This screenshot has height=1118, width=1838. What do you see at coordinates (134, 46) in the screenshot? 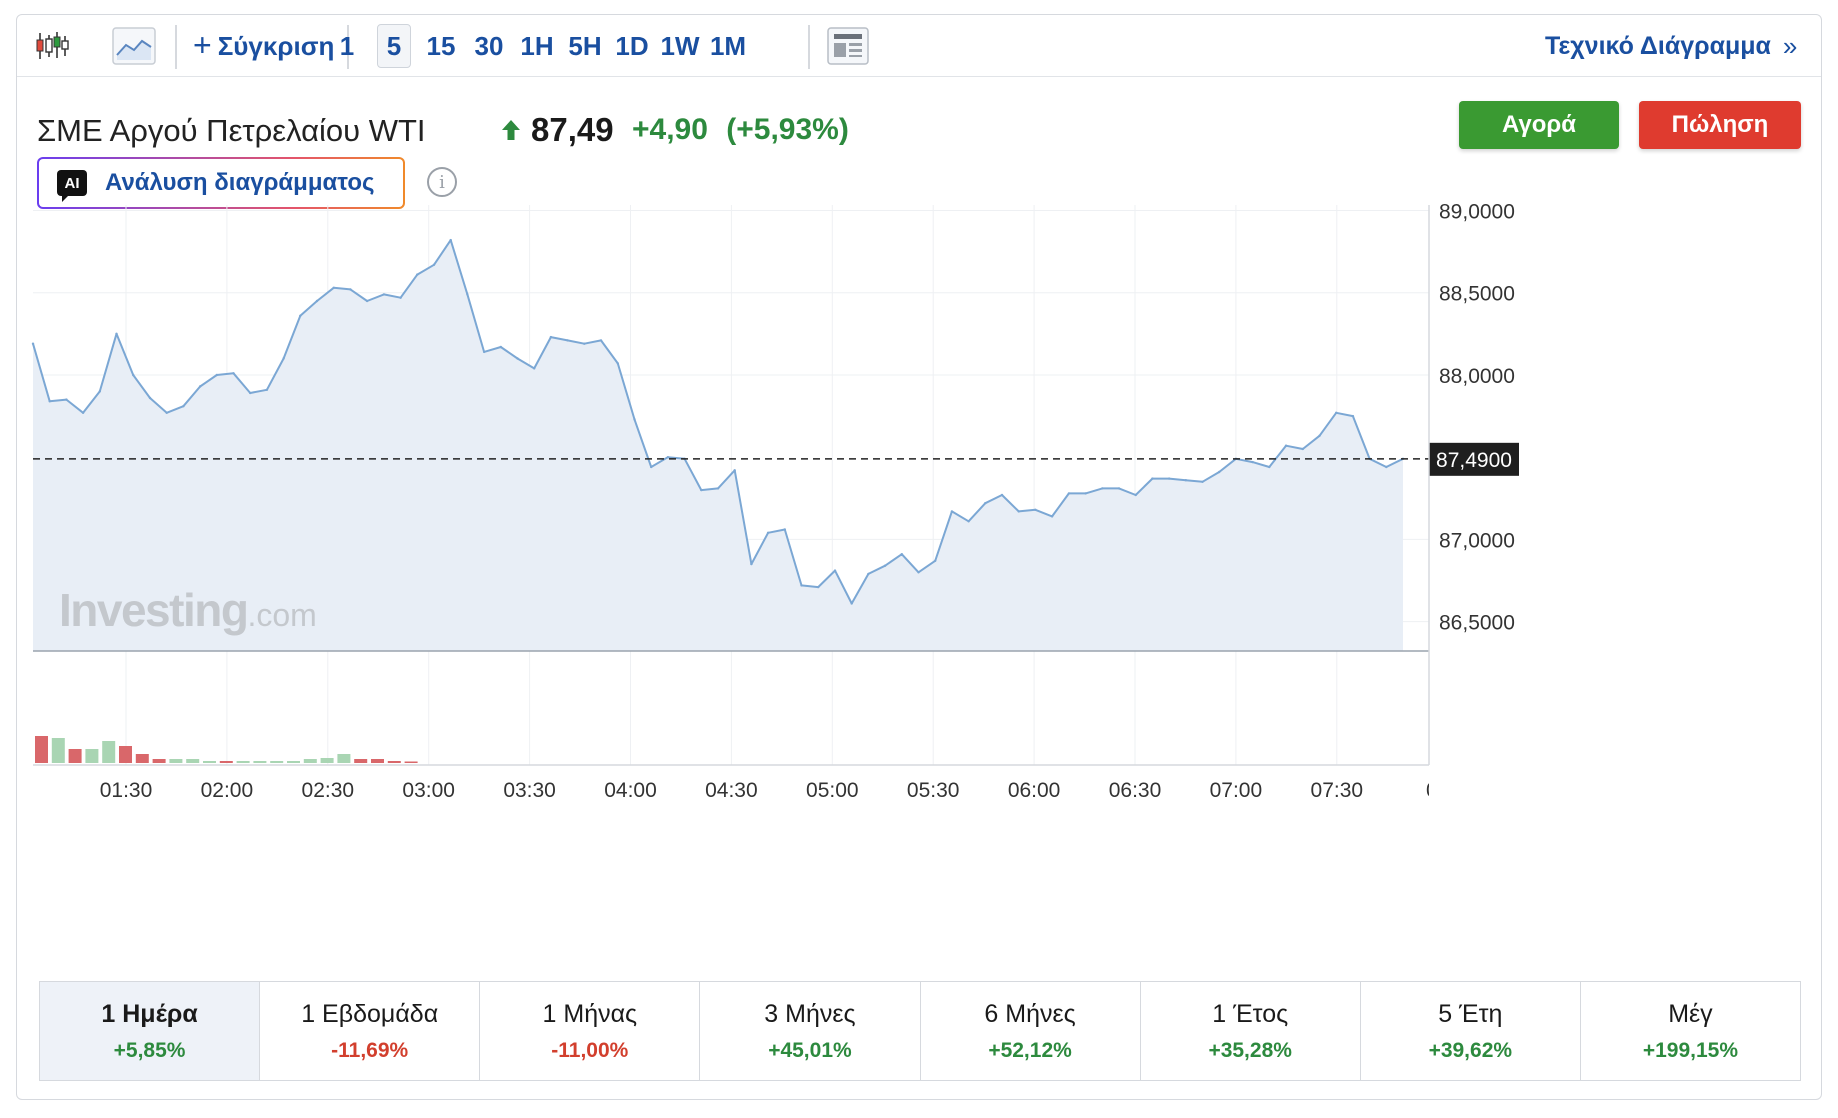
I see `area-chart-icon` at bounding box center [134, 46].